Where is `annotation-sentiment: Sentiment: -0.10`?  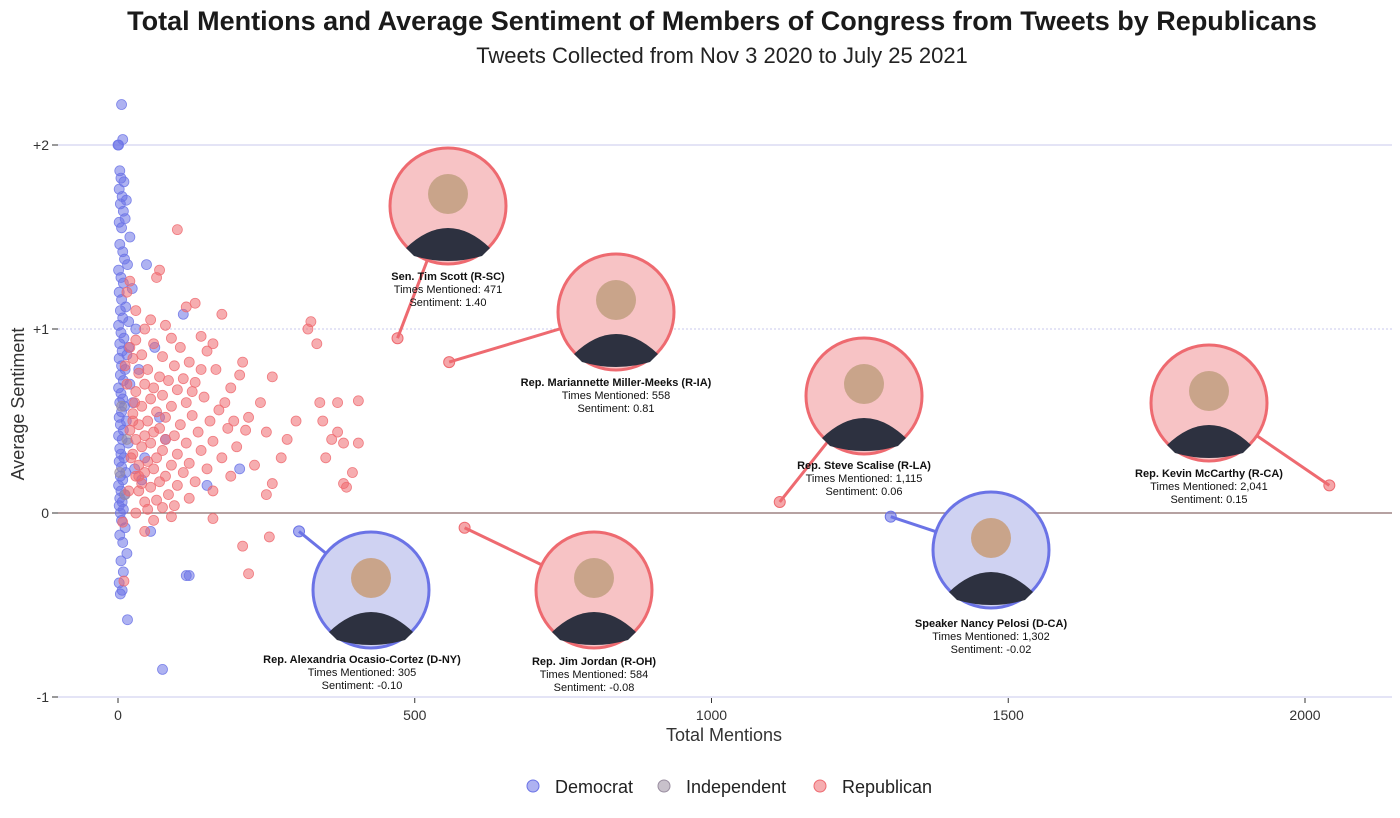
annotation-sentiment: Sentiment: -0.10 is located at coordinates (362, 686).